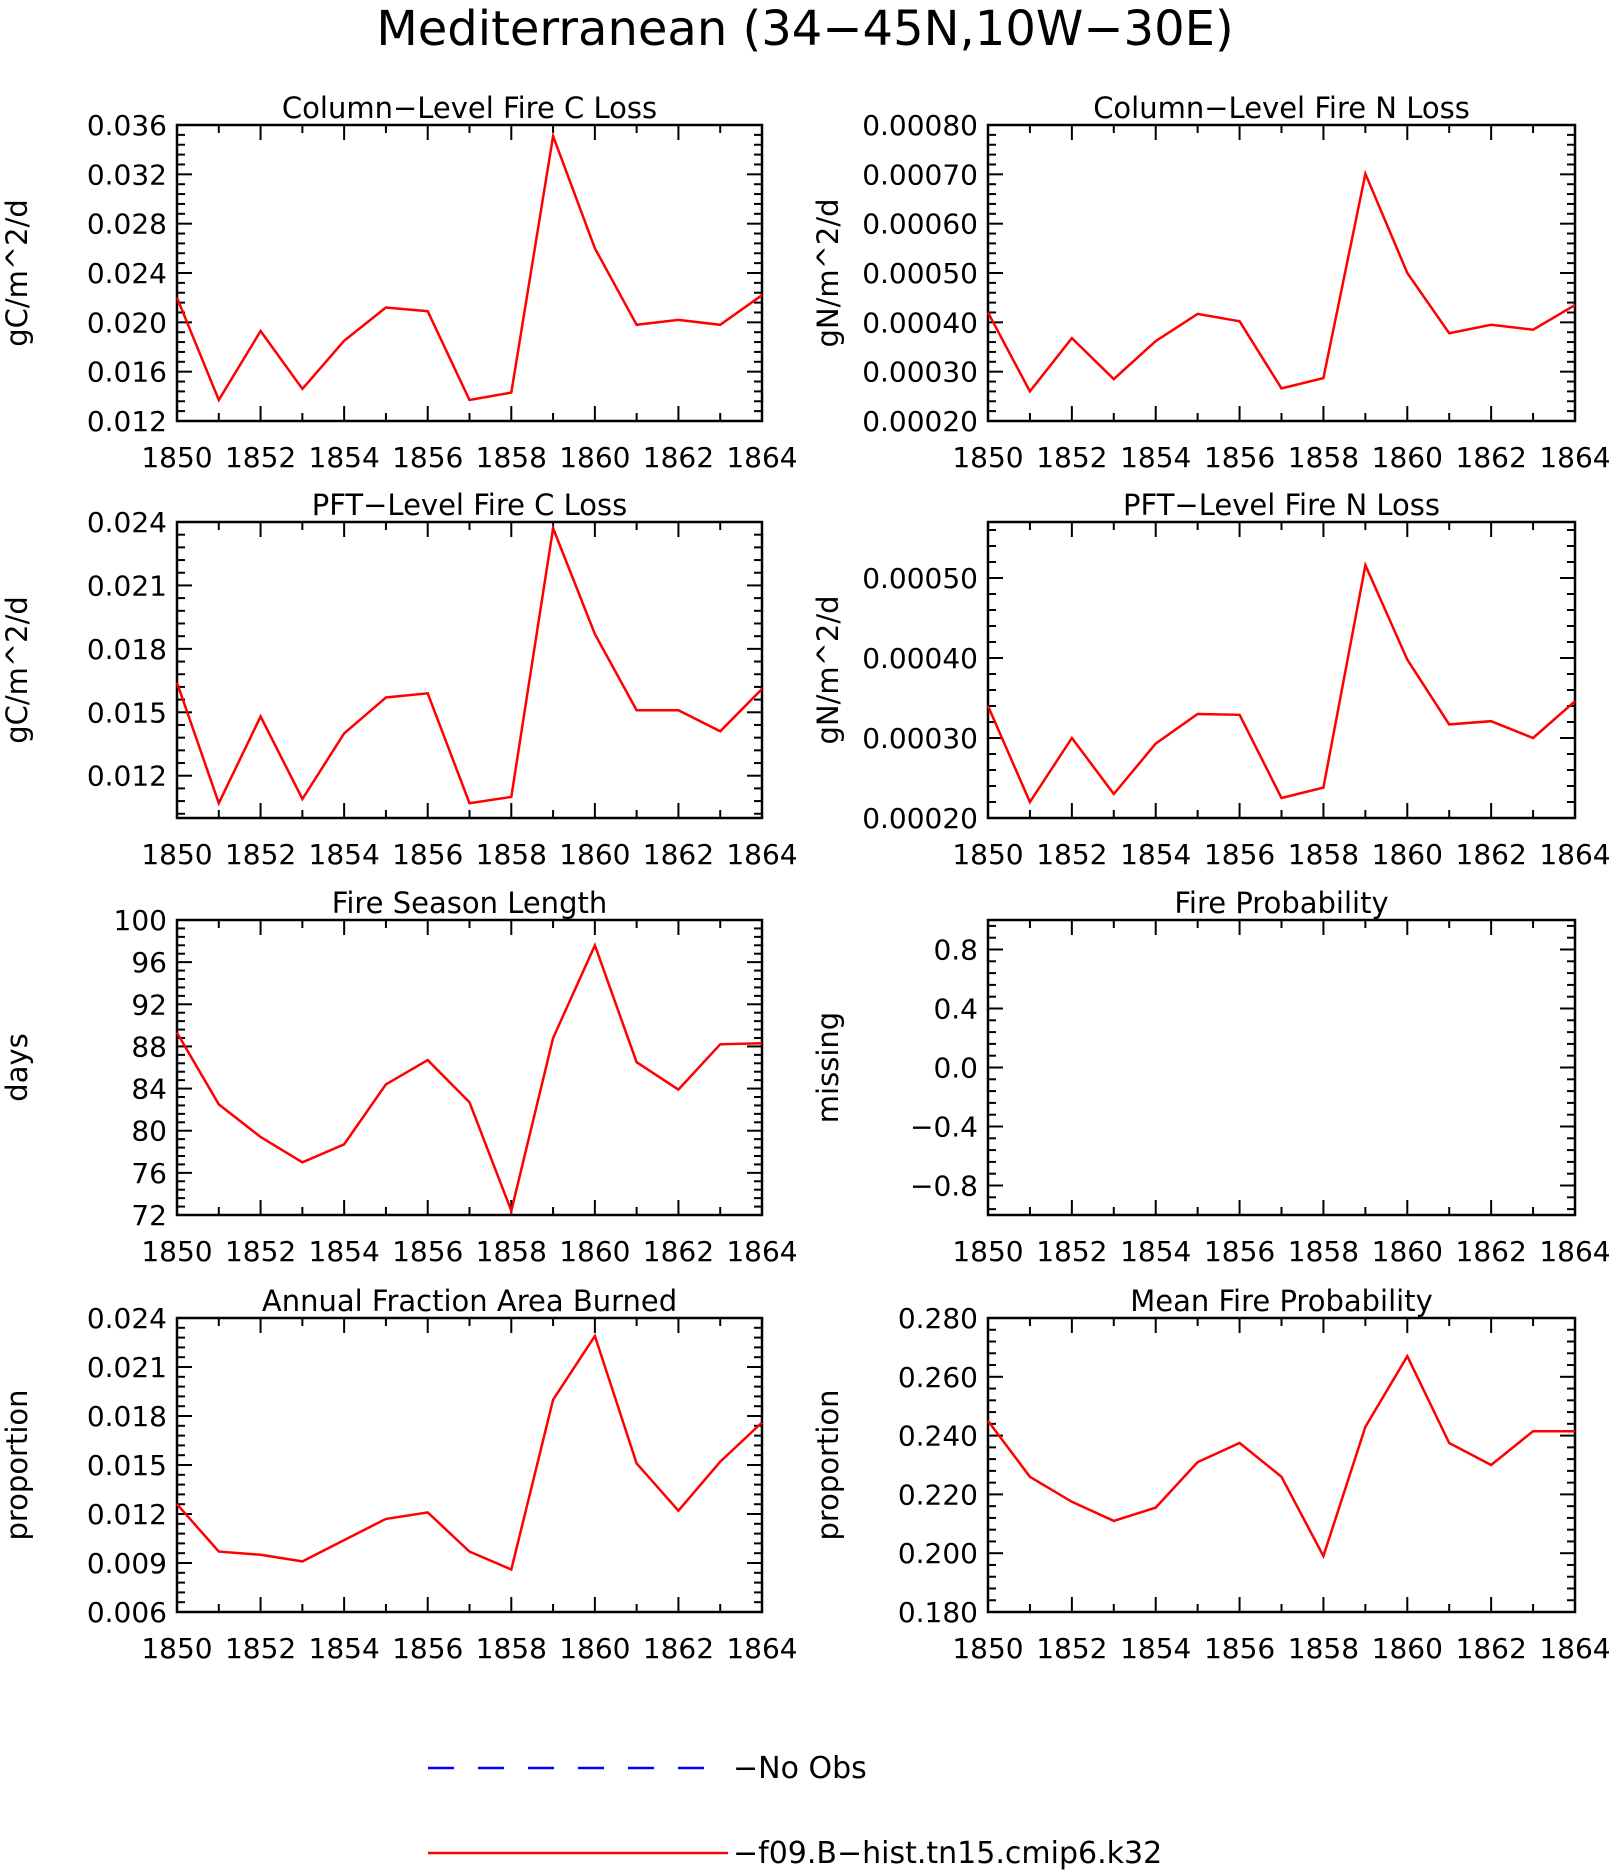 Image resolution: width=1618 pixels, height=1875 pixels. Describe the element at coordinates (127, 1612) in the screenshot. I see `y-tick-label: 0.006` at that location.